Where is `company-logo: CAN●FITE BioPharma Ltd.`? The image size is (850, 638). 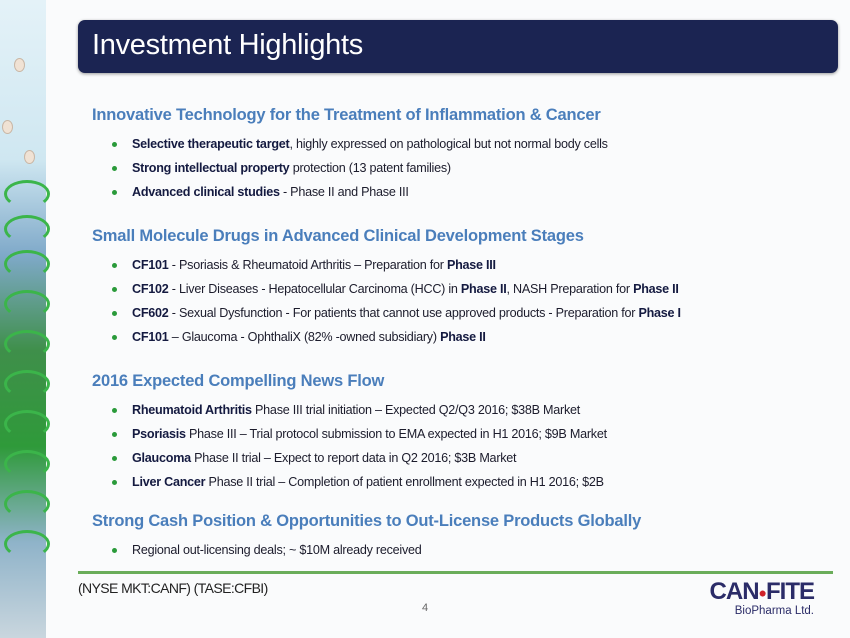
company-logo: CAN●FITE BioPharma Ltd. is located at coordinates (751, 598).